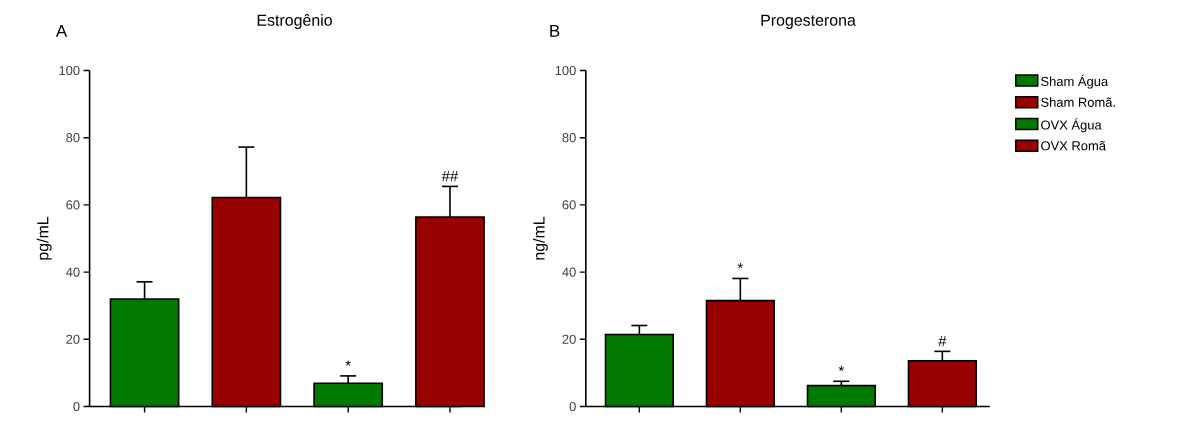  Describe the element at coordinates (1073, 145) in the screenshot. I see `legend-label: OVX Romã` at that location.